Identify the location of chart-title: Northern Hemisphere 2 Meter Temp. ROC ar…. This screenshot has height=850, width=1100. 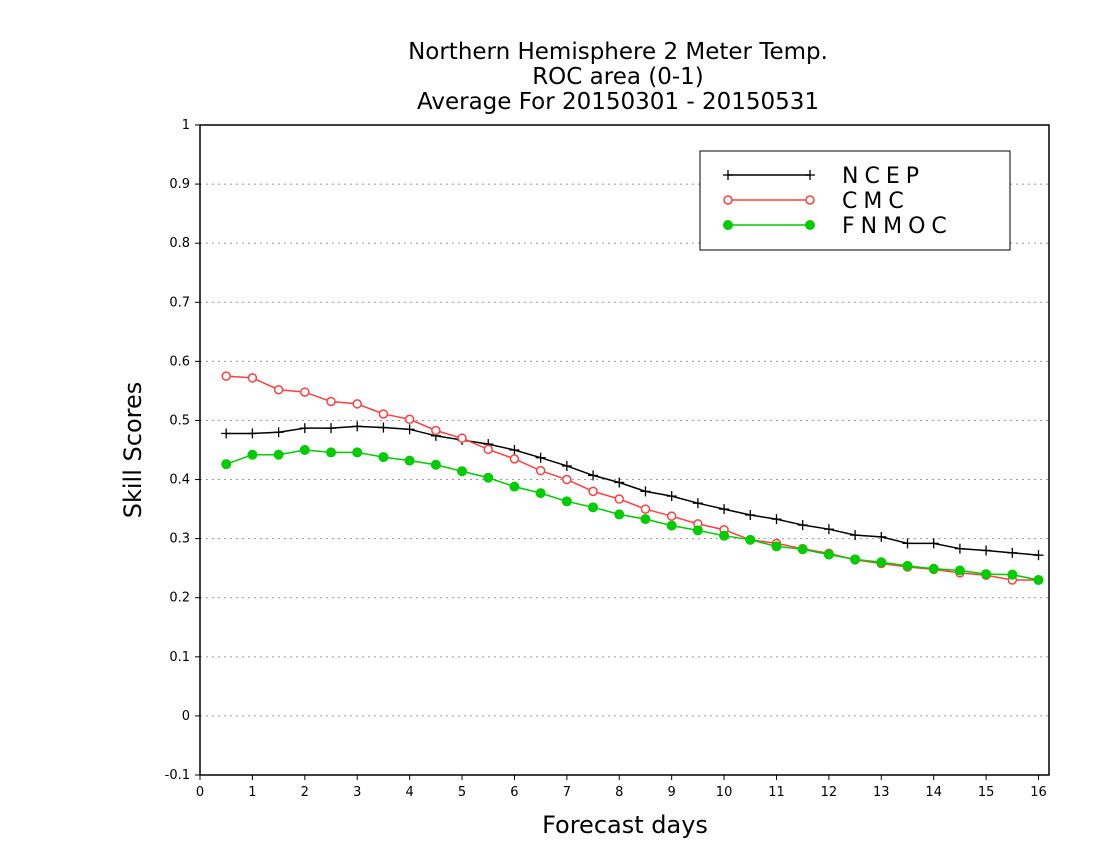
(618, 77).